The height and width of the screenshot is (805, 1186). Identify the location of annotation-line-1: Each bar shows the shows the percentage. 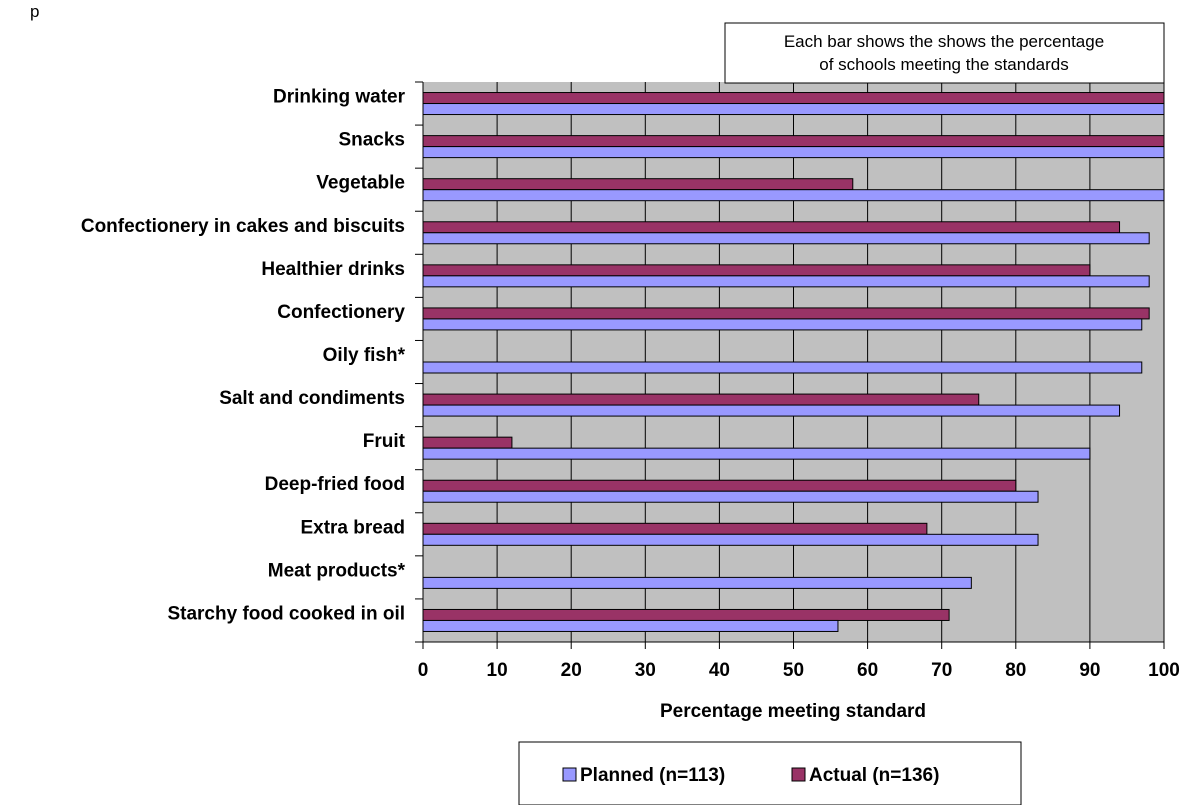
(944, 41).